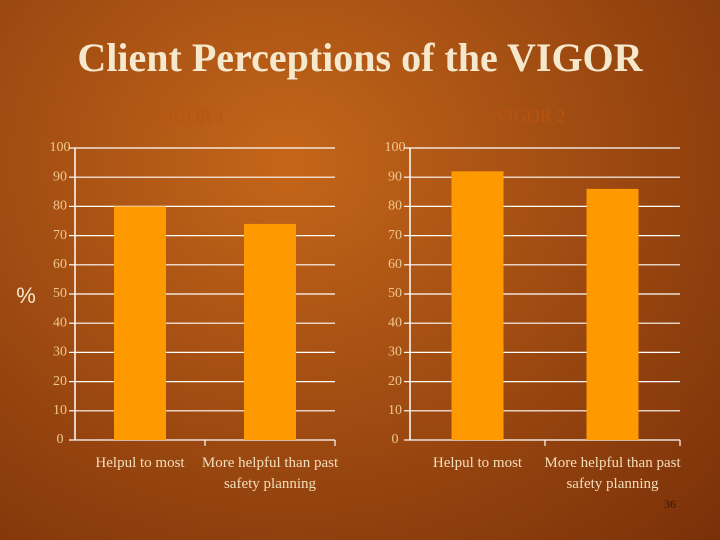 This screenshot has height=540, width=720. Describe the element at coordinates (26, 295) in the screenshot. I see `y-axis-label: %` at that location.